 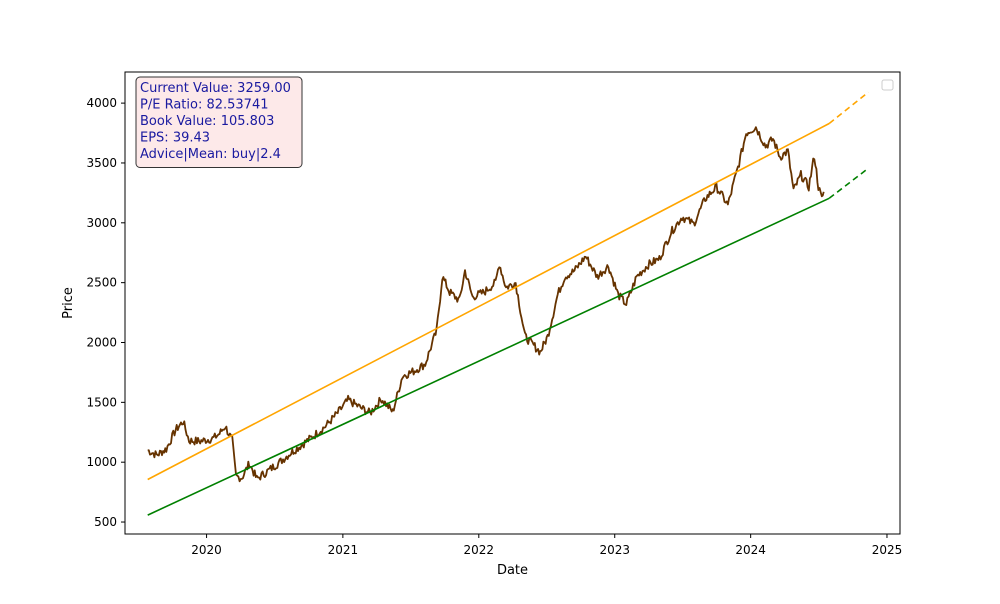 What do you see at coordinates (343, 550) in the screenshot?
I see `x-tick-label: 2021` at bounding box center [343, 550].